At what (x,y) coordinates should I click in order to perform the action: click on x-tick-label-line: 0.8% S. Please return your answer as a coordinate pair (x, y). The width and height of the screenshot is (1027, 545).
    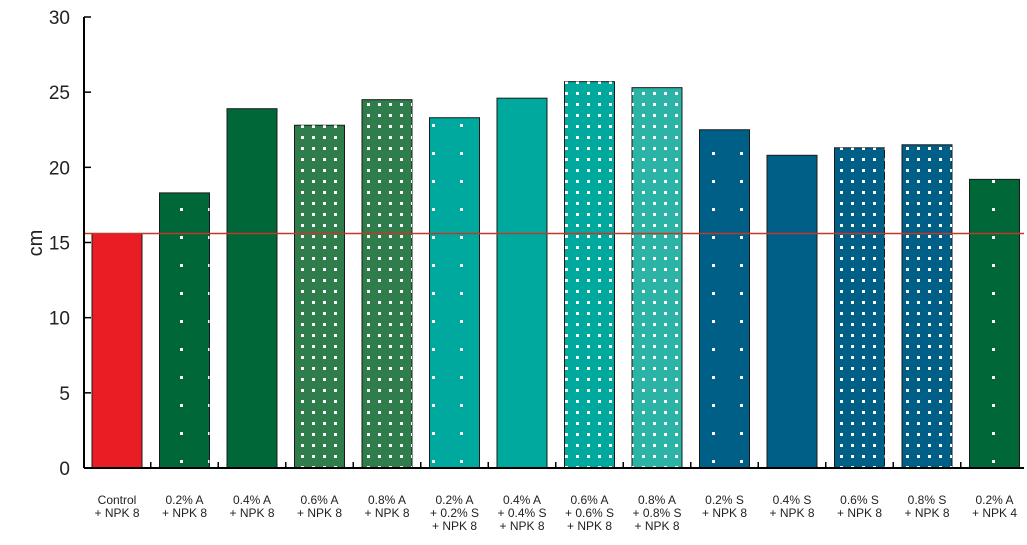
    Looking at the image, I should click on (927, 500).